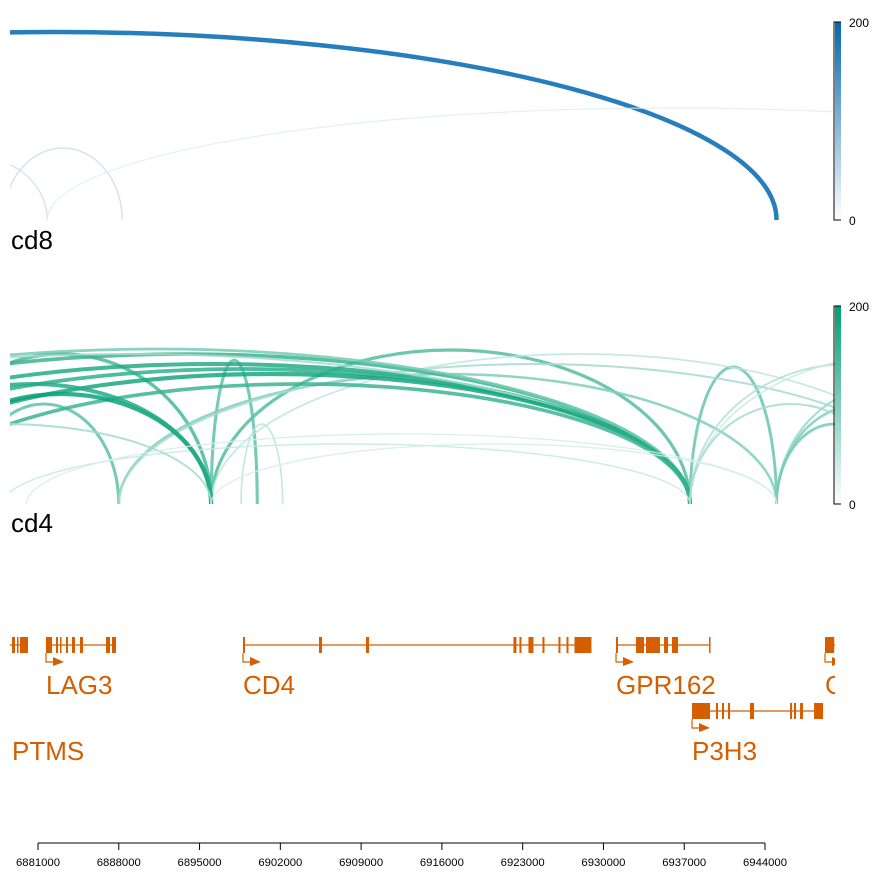  What do you see at coordinates (837, 121) in the screenshot?
I see `colorbar-frame-cd8` at bounding box center [837, 121].